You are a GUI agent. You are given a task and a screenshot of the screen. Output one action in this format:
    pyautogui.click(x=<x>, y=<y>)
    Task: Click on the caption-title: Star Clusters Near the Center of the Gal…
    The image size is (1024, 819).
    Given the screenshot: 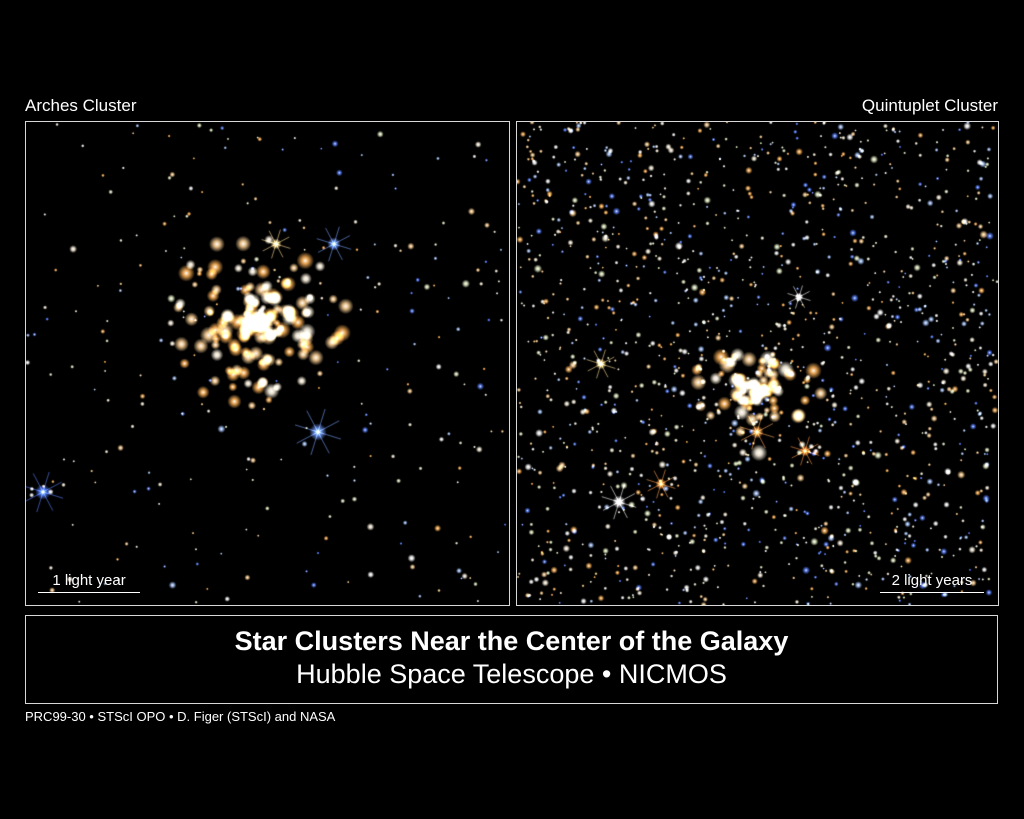 What is the action you would take?
    pyautogui.click(x=511, y=641)
    